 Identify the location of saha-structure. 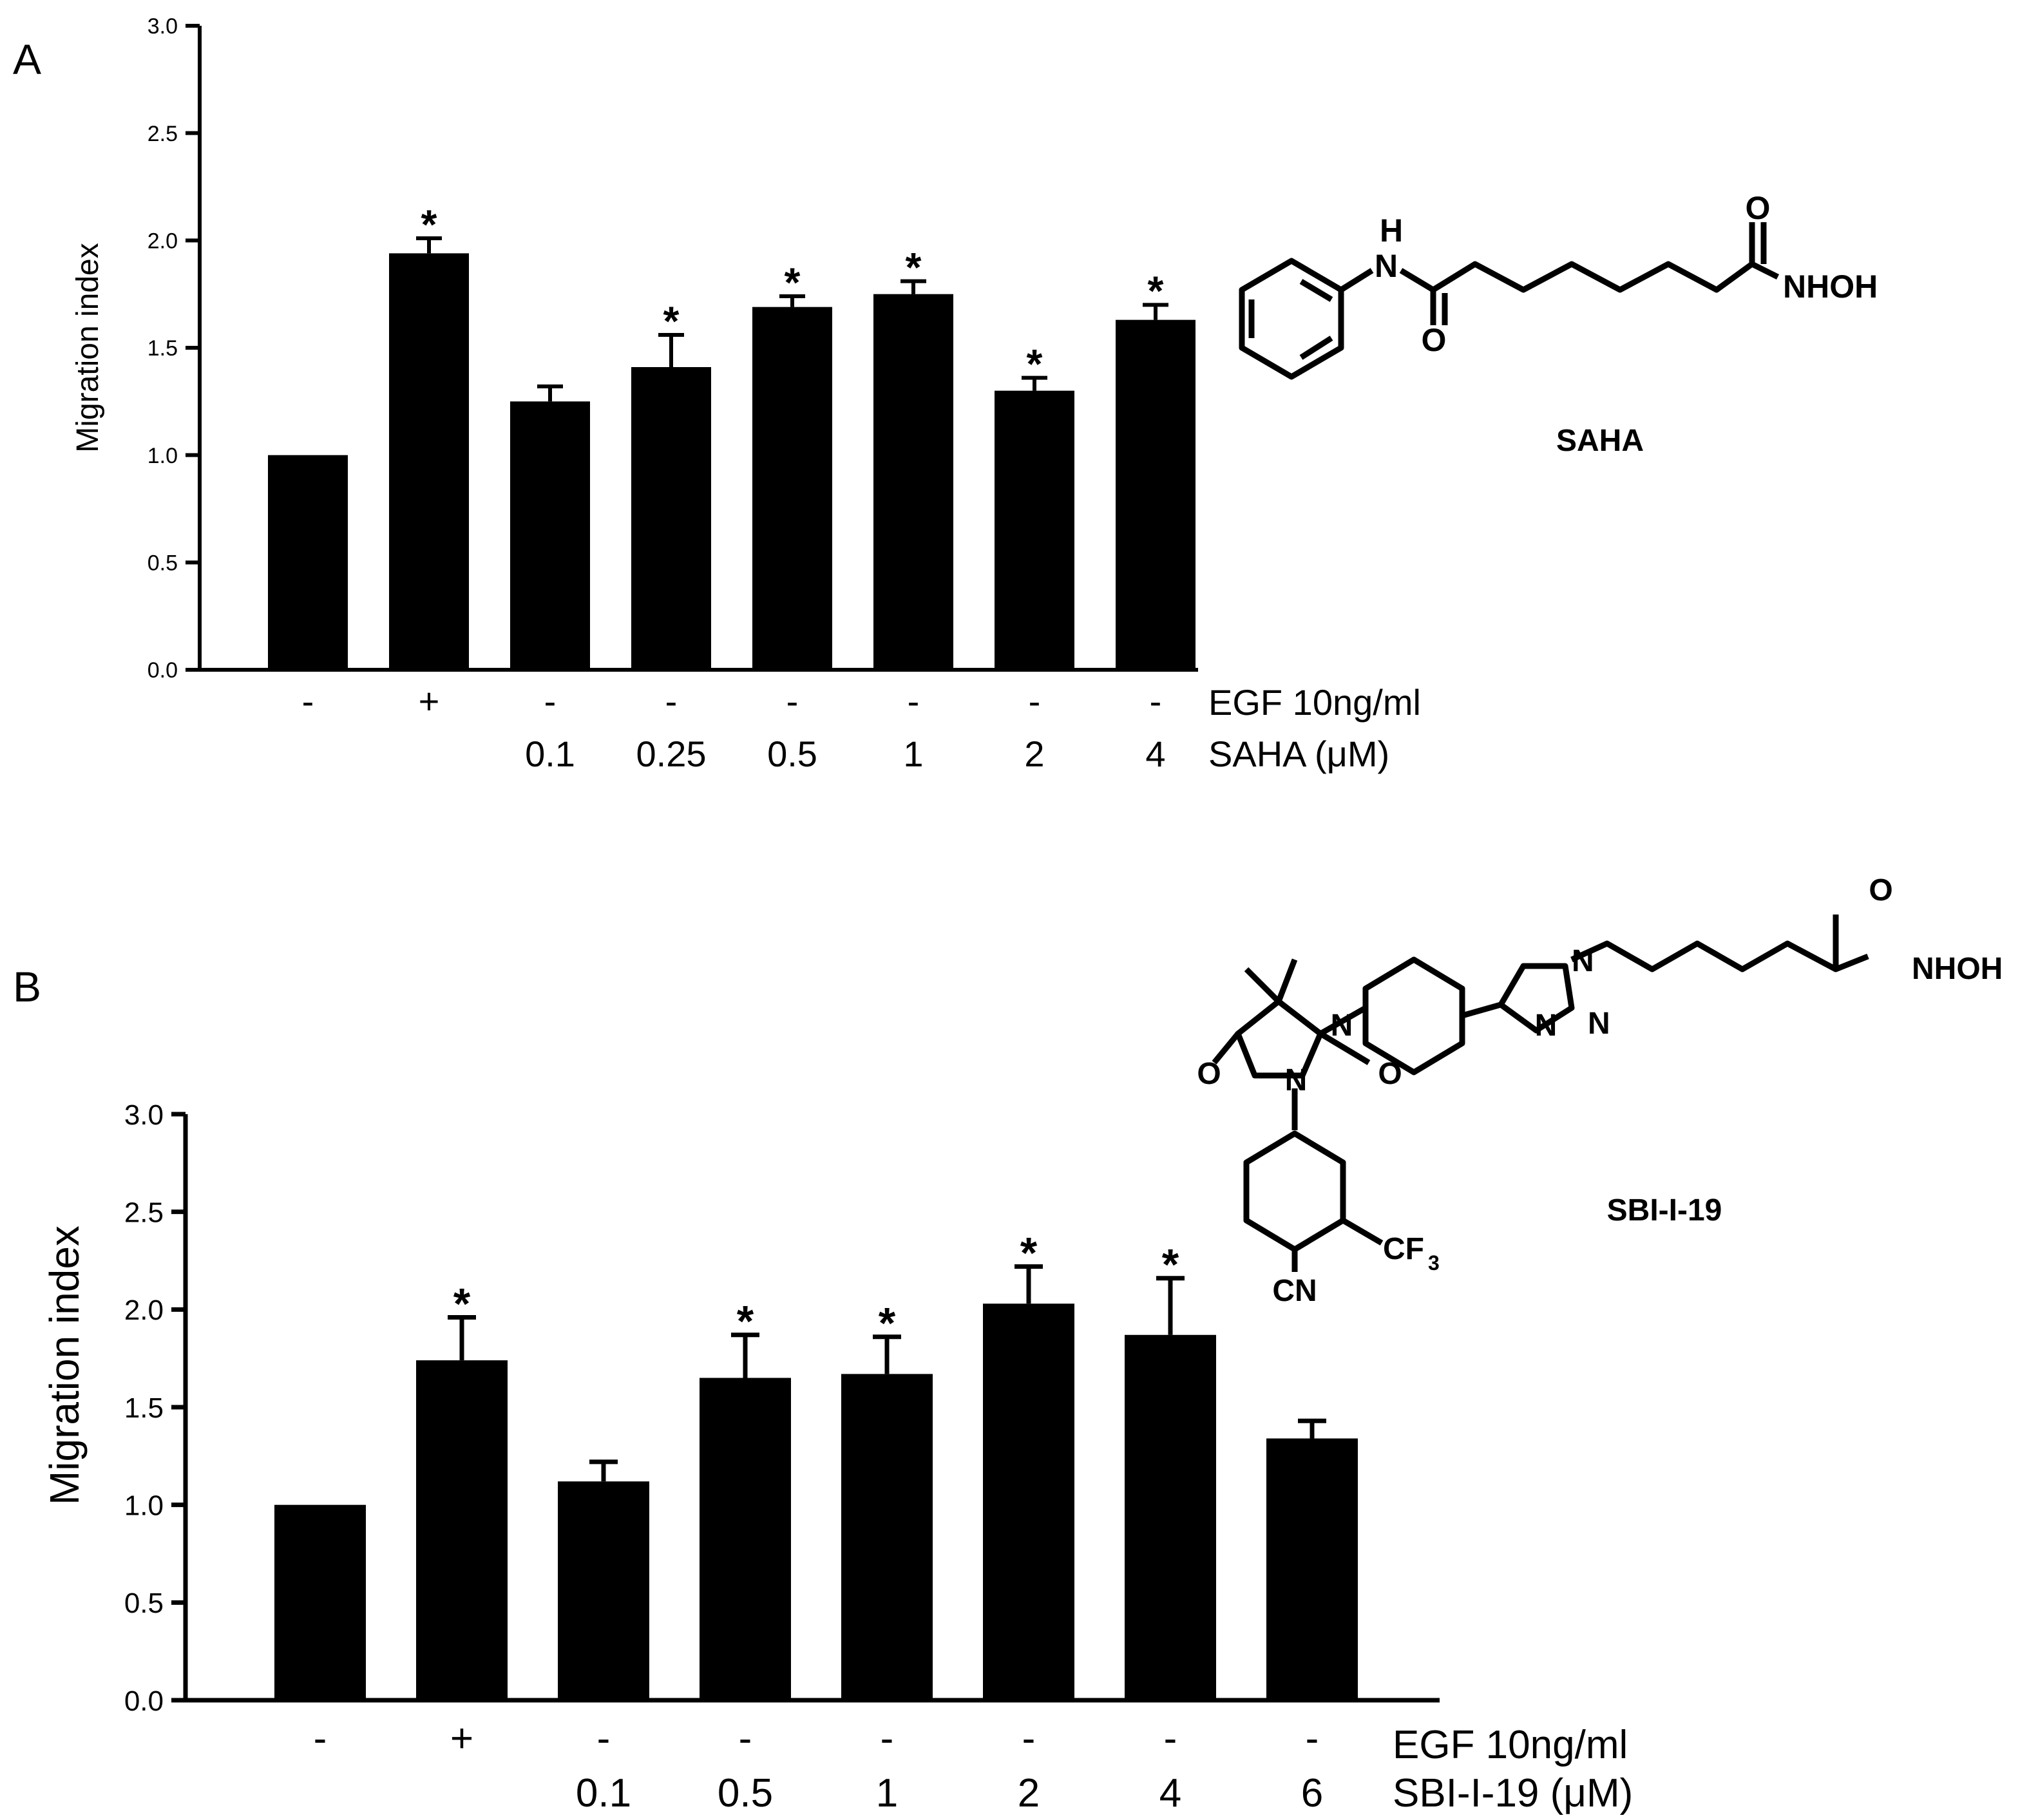
(1509, 301).